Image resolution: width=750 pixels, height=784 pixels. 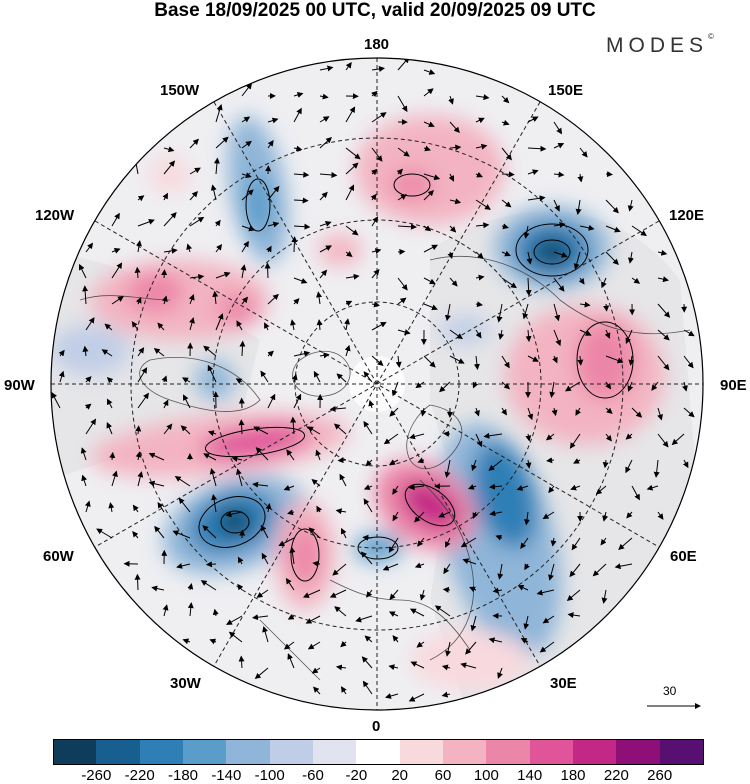 I want to click on colorbar-tick-label: 180, so click(x=572, y=775).